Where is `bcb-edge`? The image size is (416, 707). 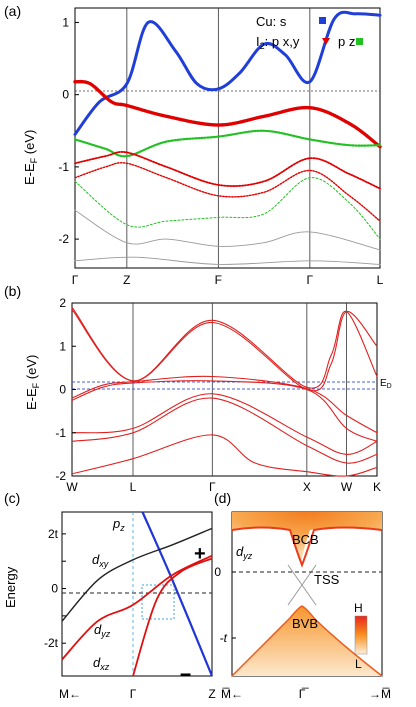
bcb-edge is located at coordinates (307, 547).